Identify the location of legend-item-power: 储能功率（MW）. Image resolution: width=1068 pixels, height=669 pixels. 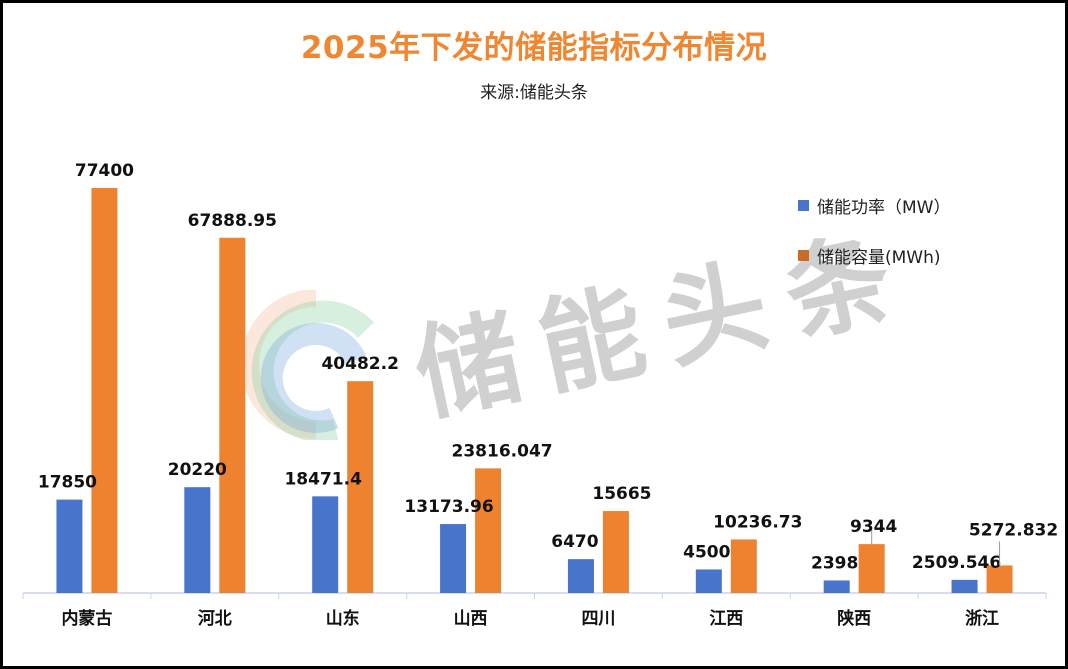
(874, 205).